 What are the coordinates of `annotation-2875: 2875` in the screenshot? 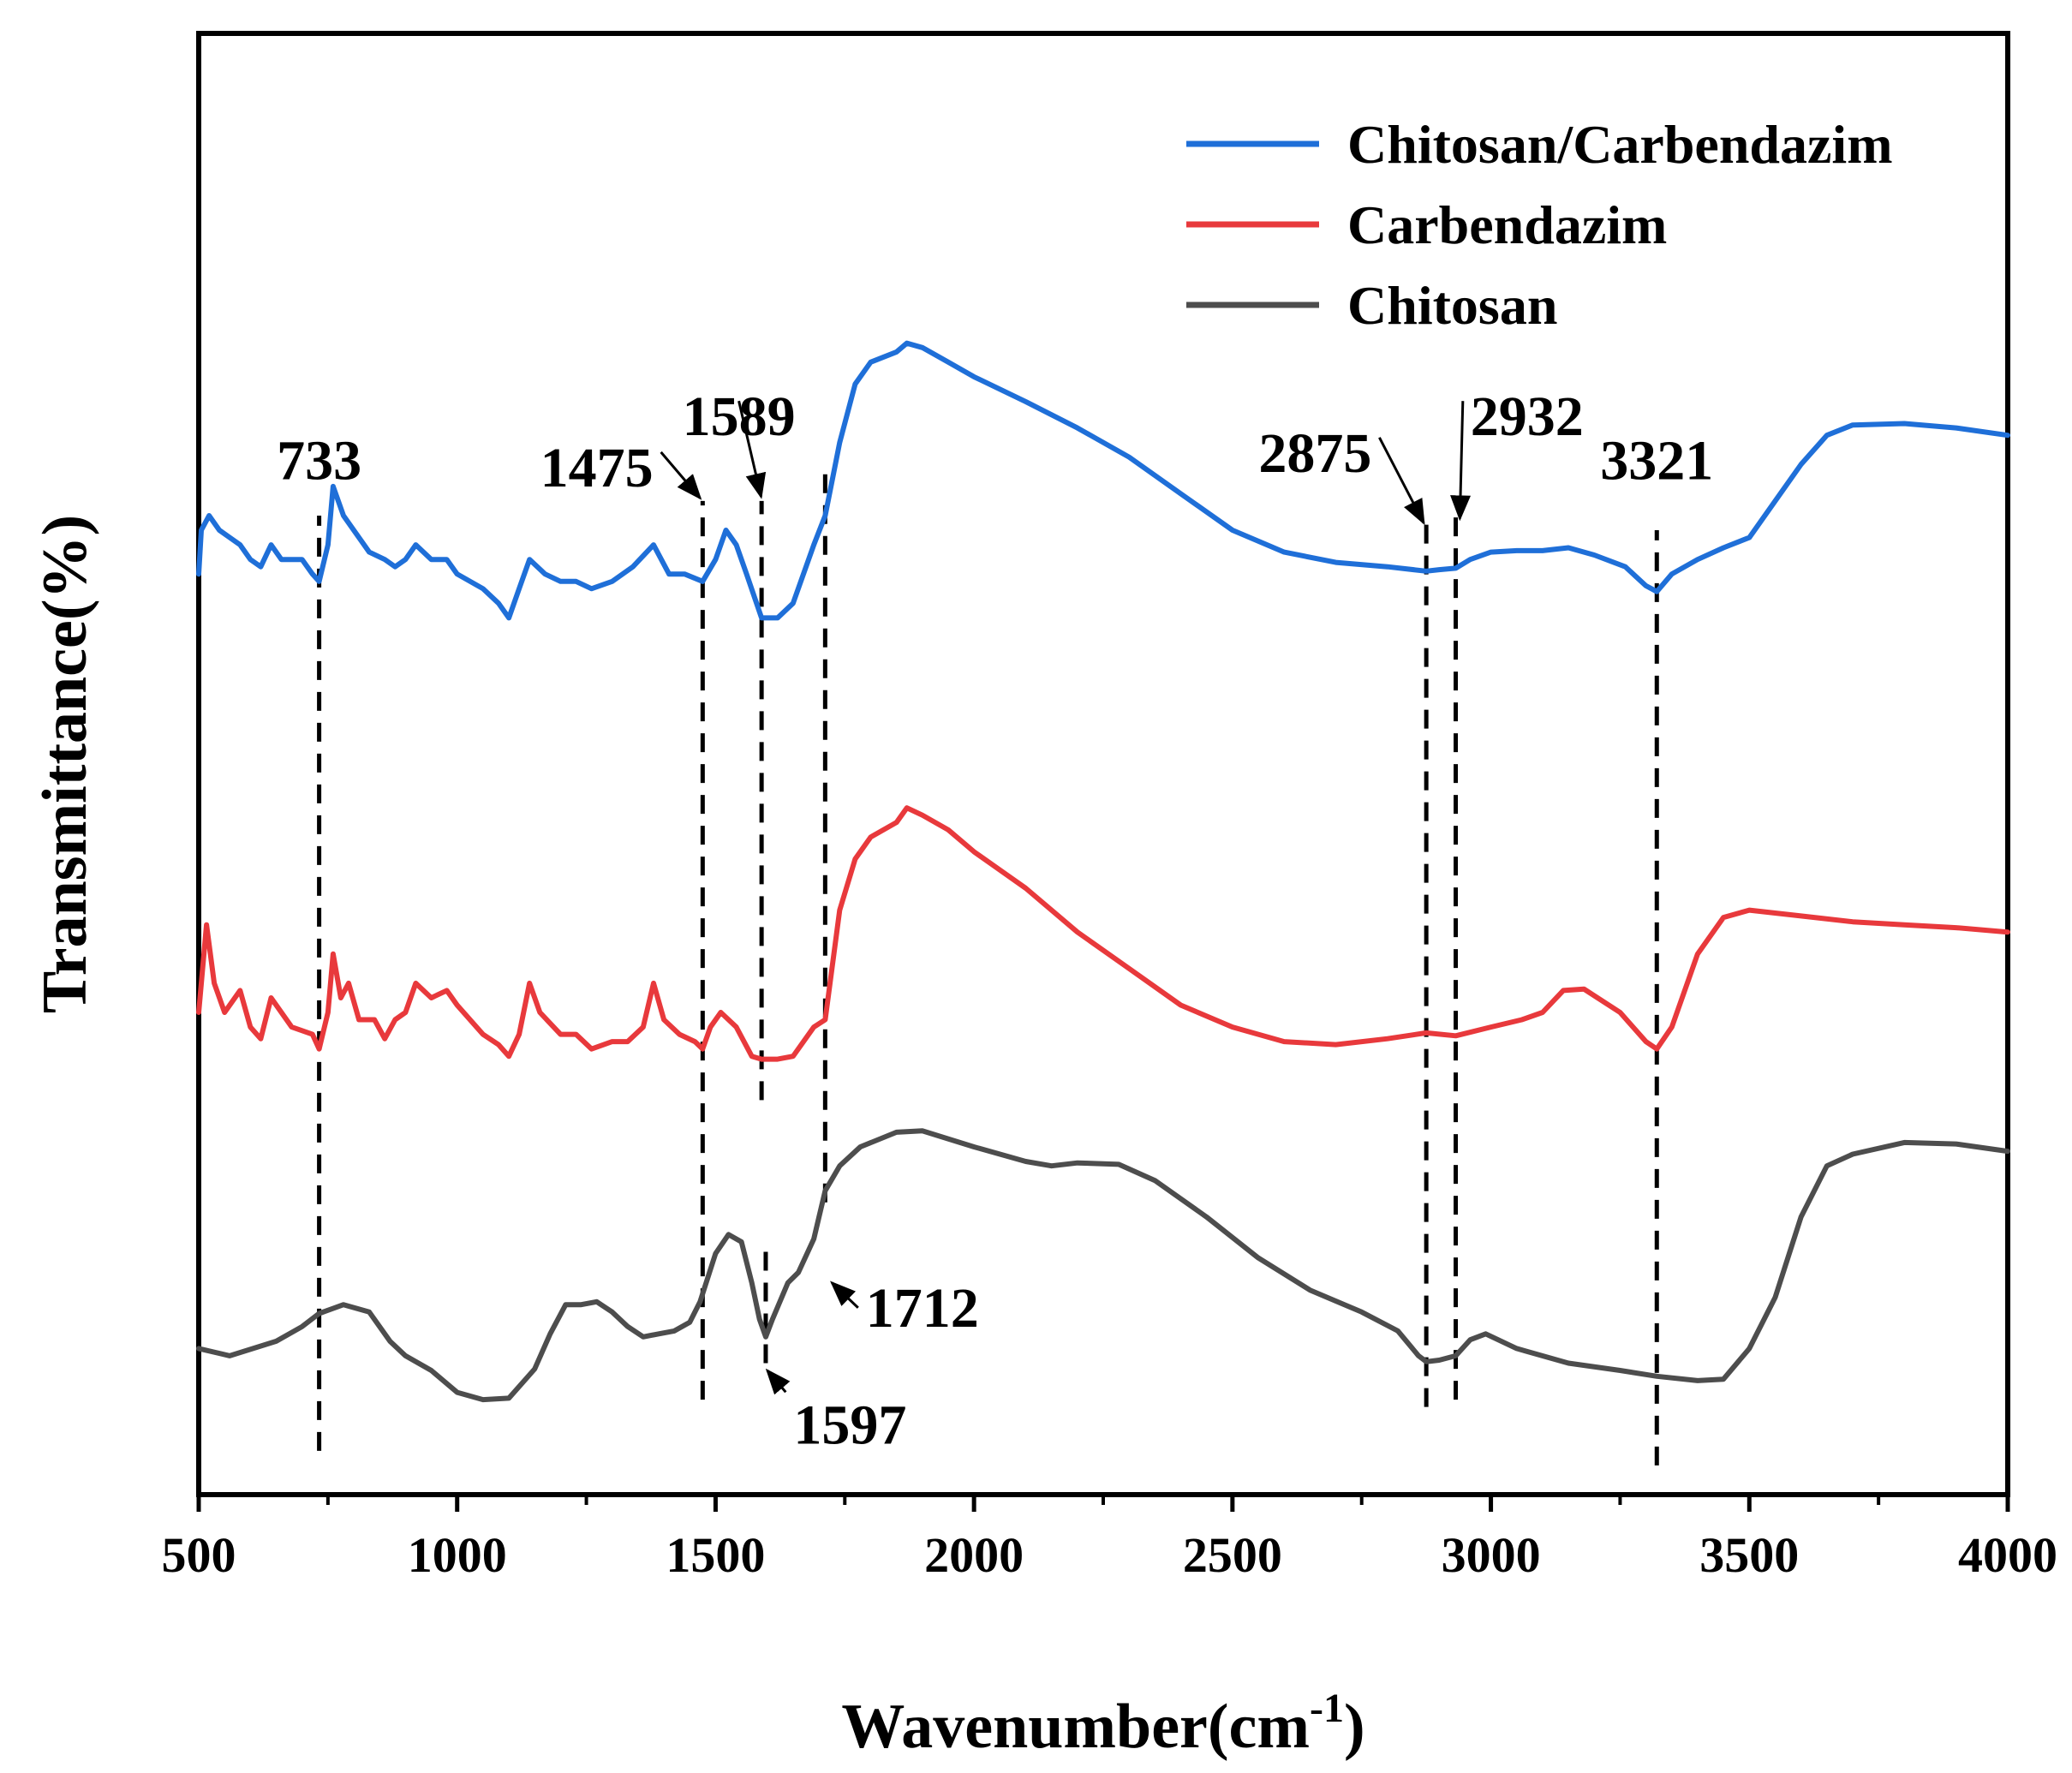 It's located at (1314, 453).